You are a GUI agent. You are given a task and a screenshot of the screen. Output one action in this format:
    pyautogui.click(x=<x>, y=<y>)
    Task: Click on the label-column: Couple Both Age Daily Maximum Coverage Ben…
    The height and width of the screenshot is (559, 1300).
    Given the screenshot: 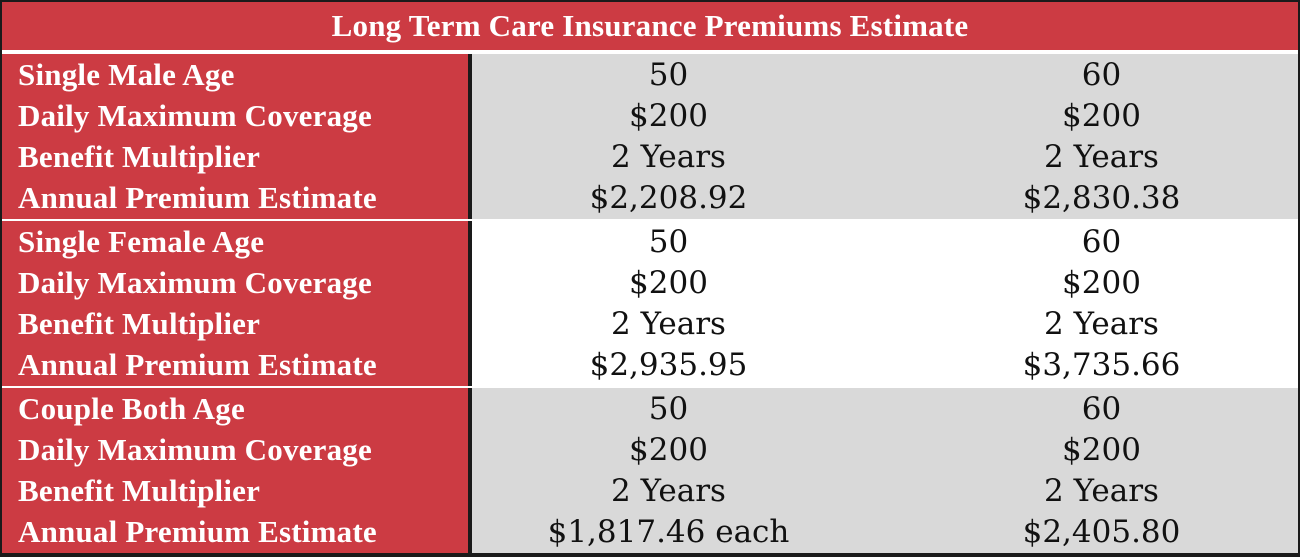 What is the action you would take?
    pyautogui.click(x=237, y=470)
    